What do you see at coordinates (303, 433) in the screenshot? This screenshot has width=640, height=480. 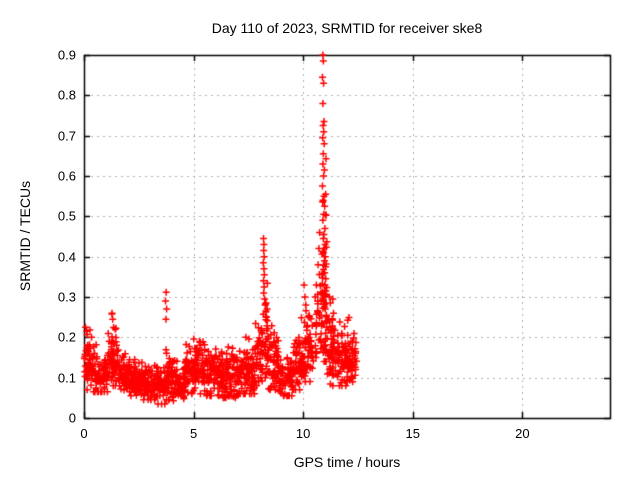 I see `x-tick-label: 10` at bounding box center [303, 433].